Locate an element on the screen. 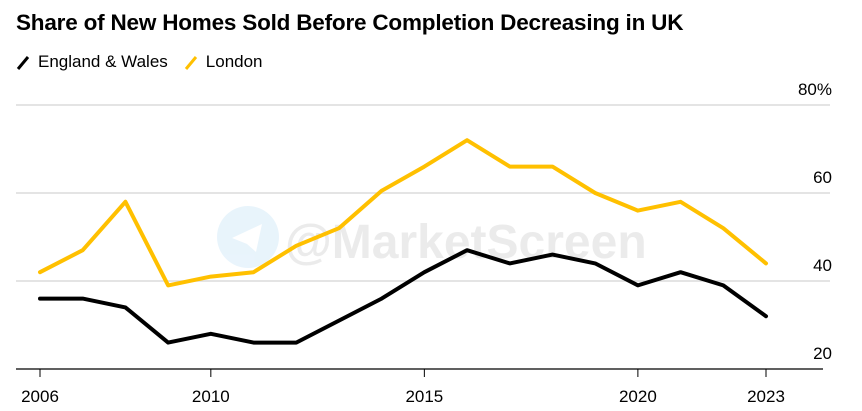  x-tick-label: 2010 is located at coordinates (211, 396).